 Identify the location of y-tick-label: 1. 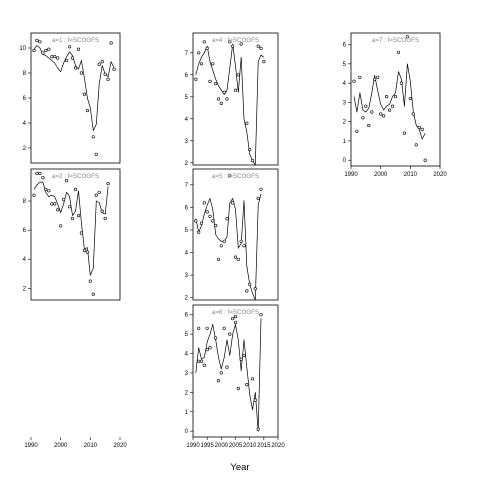
(187, 413).